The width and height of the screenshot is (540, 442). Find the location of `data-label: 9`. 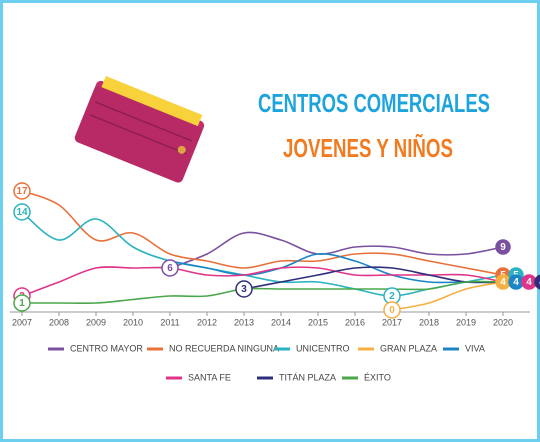

data-label: 9 is located at coordinates (503, 247).